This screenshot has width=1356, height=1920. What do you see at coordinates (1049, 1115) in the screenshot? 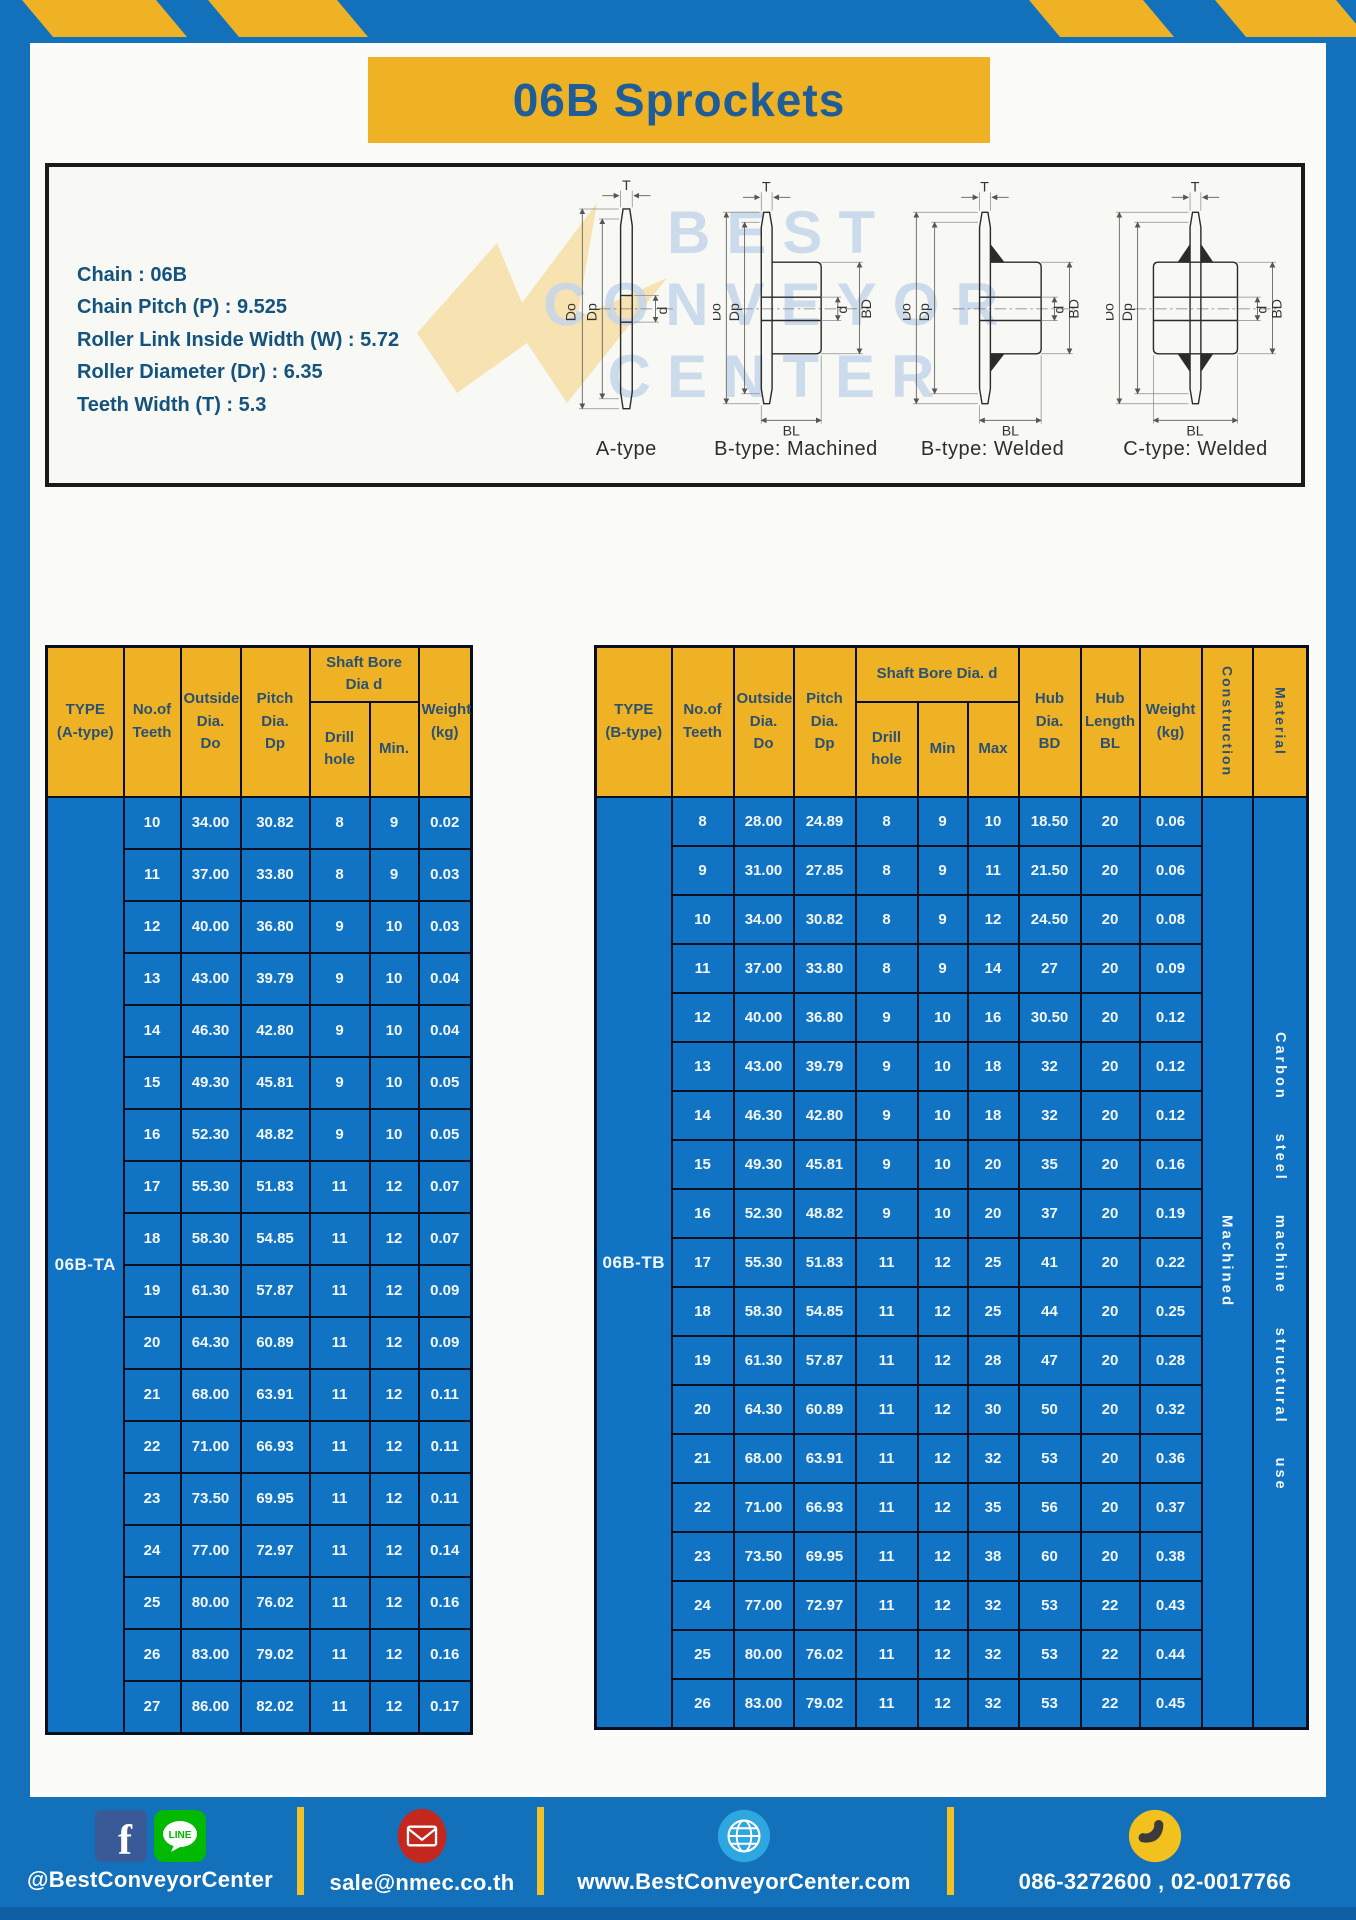
I see `table-cell: 32` at bounding box center [1049, 1115].